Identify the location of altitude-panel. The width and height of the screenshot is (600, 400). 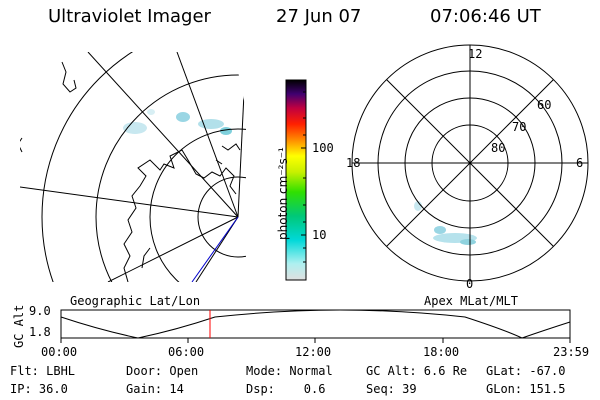
(315, 326).